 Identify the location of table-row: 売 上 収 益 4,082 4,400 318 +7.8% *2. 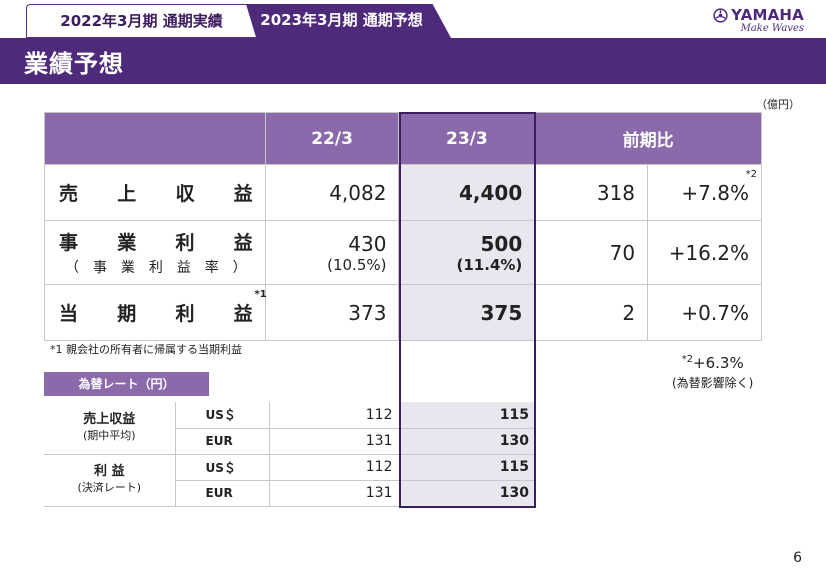
(403, 192).